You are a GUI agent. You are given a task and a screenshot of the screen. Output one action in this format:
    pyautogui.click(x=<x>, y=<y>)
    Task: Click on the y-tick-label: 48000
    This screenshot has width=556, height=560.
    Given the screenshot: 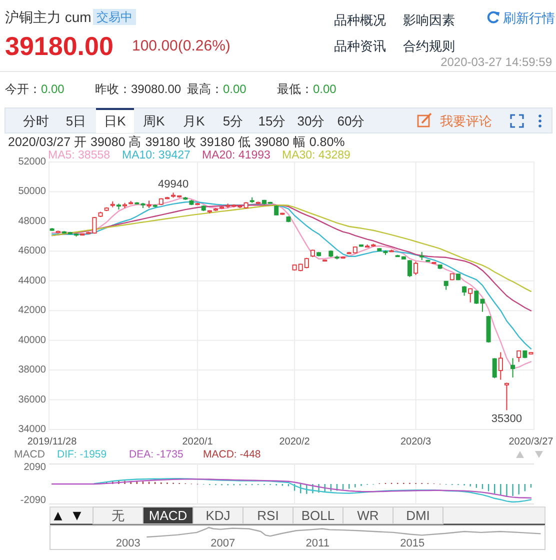 What is the action you would take?
    pyautogui.click(x=32, y=221)
    